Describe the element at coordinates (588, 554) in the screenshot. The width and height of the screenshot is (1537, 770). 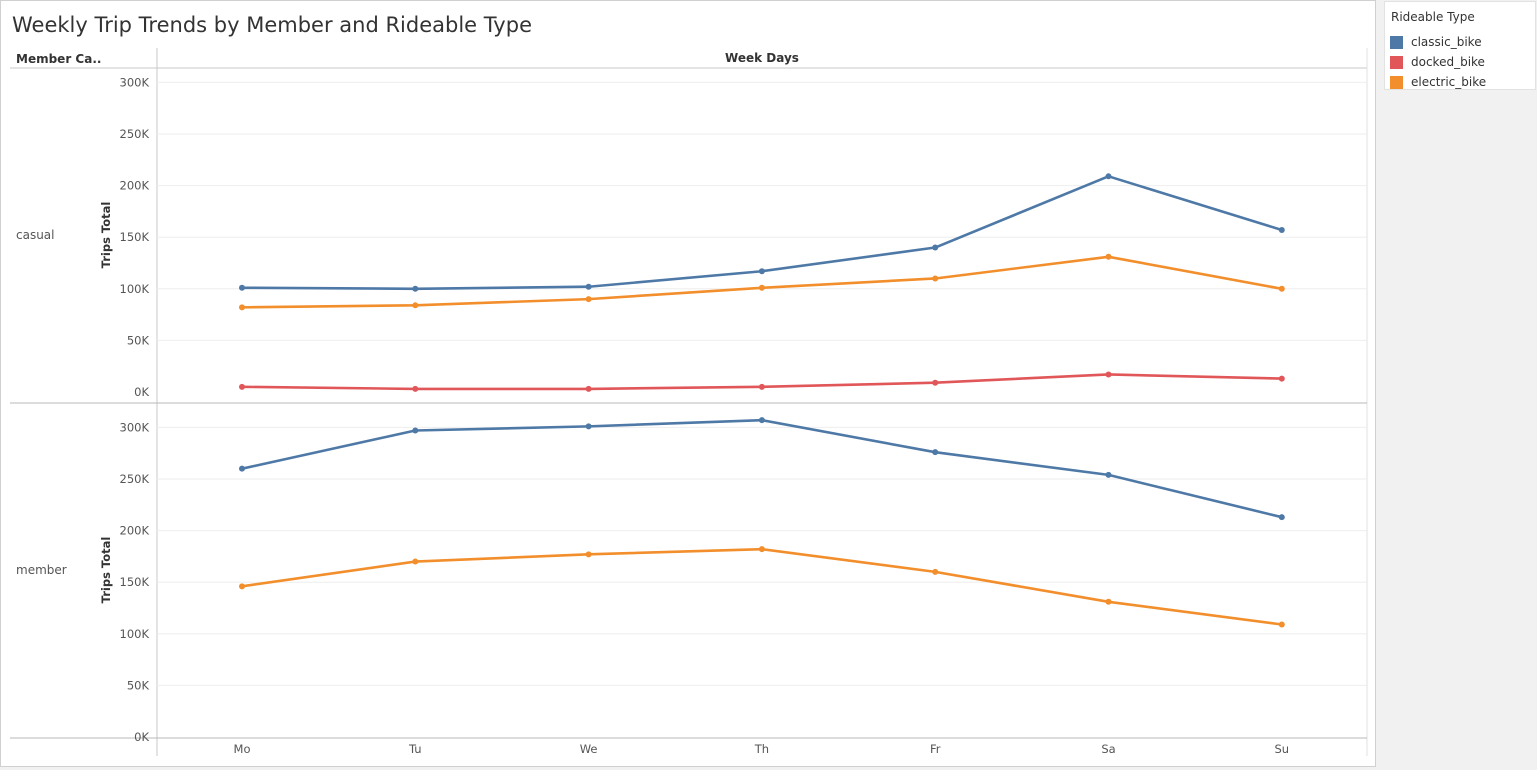
I see `data-point-member-electric_bike-We` at that location.